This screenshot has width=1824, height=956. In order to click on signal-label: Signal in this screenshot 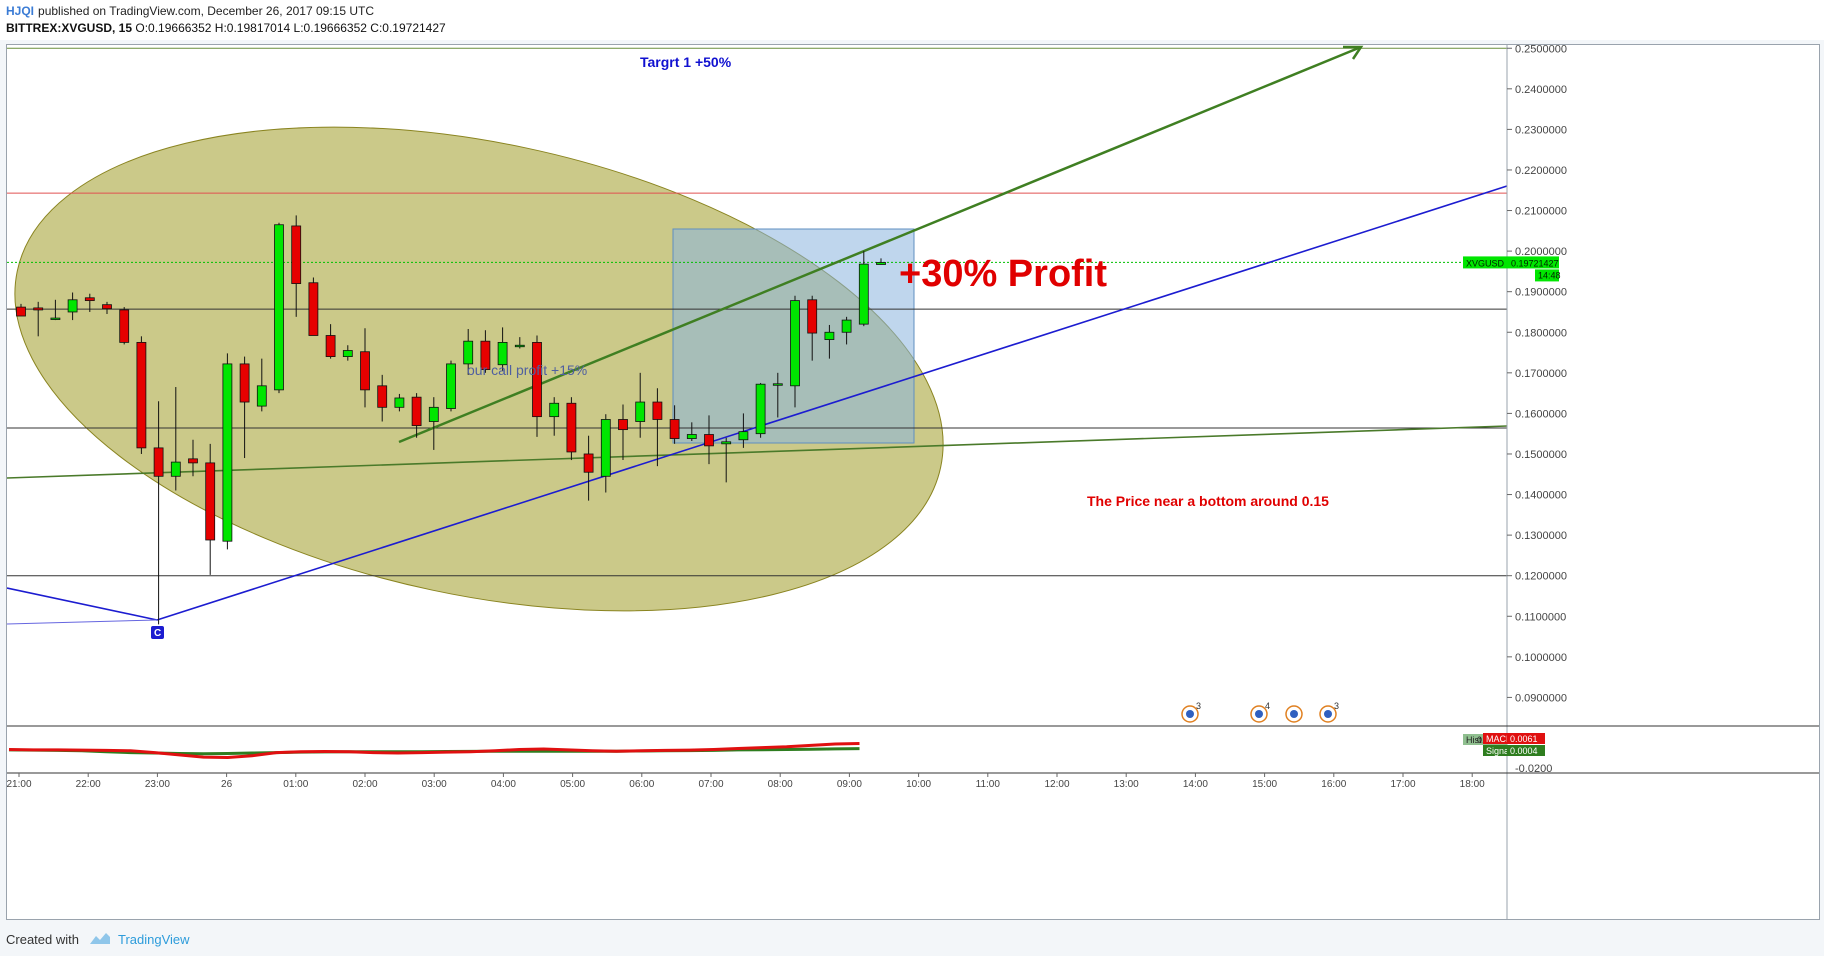, I will do `click(1498, 751)`.